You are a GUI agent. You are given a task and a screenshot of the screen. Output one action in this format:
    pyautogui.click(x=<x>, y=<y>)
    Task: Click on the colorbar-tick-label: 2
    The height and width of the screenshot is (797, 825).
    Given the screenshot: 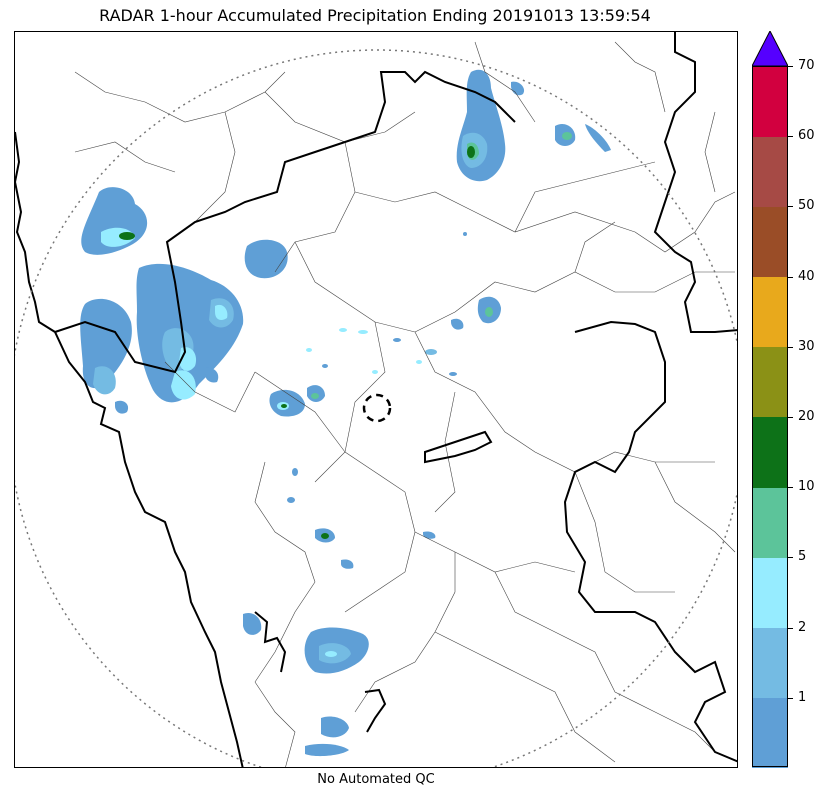 What is the action you would take?
    pyautogui.click(x=802, y=627)
    